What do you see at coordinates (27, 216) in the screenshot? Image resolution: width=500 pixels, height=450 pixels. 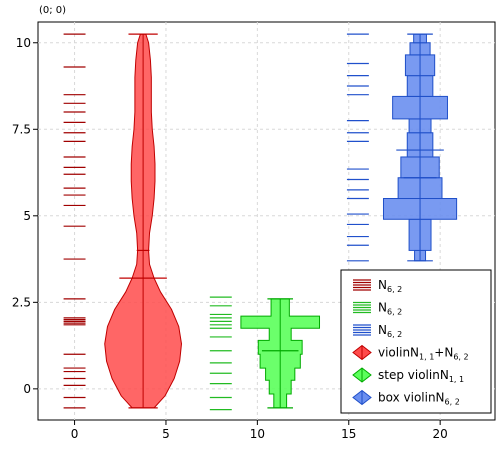 I see `y-tick-label: 5` at bounding box center [27, 216].